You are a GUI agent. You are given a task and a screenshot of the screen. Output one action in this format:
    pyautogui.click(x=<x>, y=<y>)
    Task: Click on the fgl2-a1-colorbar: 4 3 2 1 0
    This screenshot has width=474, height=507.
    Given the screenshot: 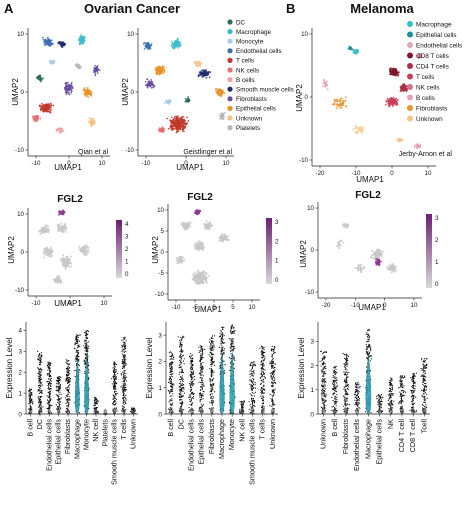 What is the action you would take?
    pyautogui.click(x=122, y=249)
    